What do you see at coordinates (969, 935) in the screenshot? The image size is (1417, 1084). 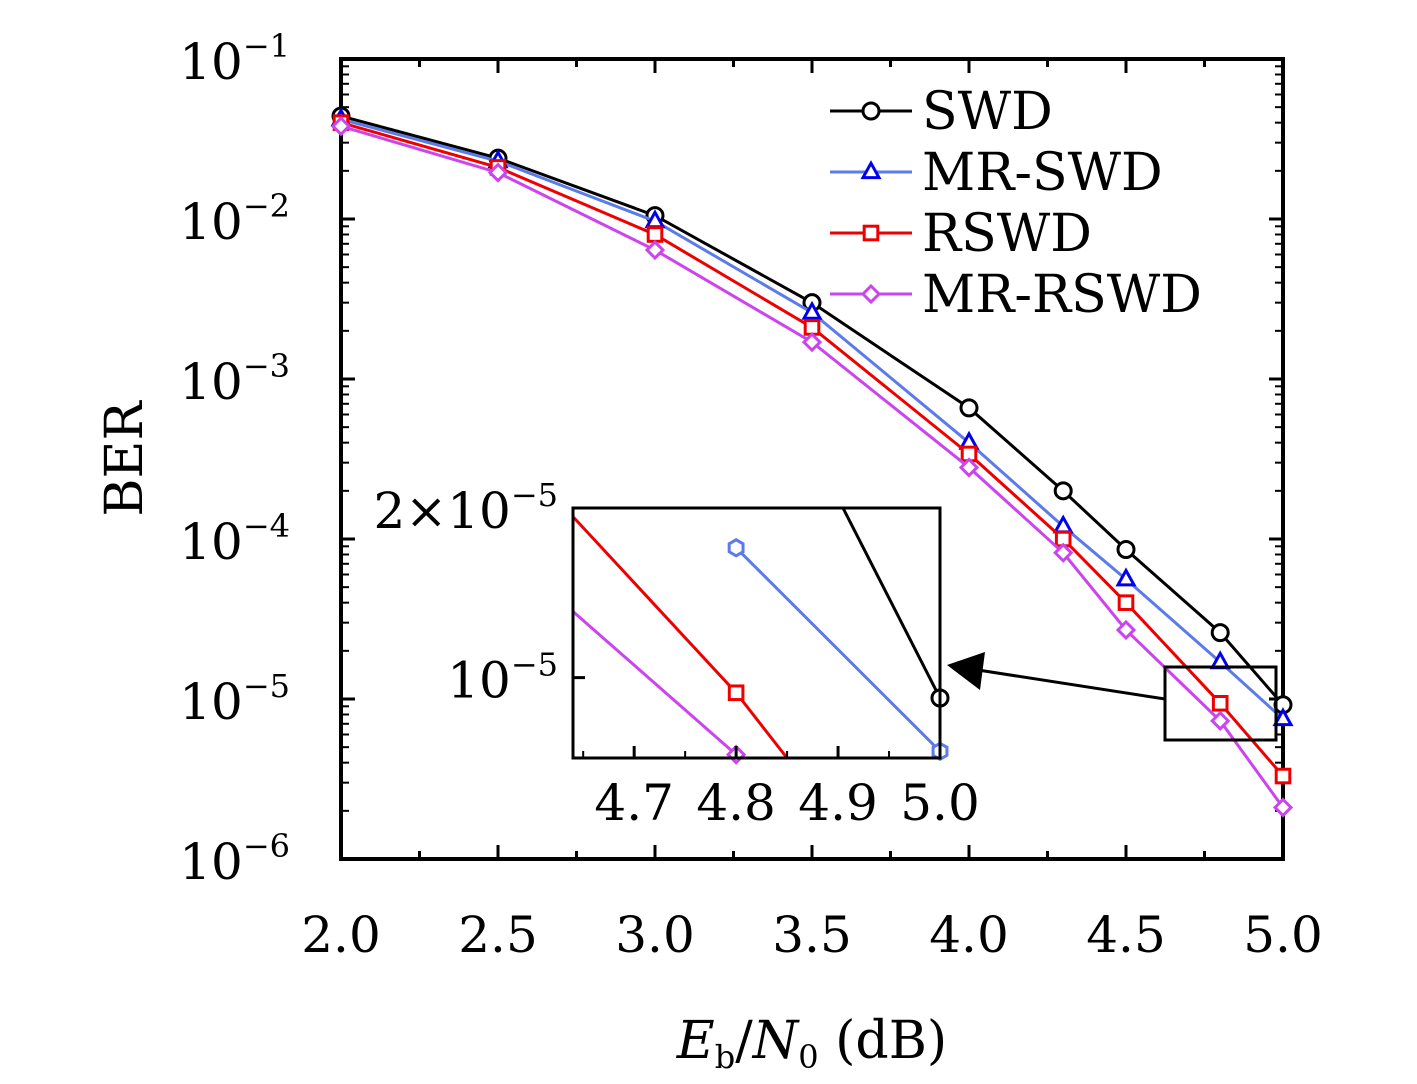 I see `x-tick-label: 4.0` at bounding box center [969, 935].